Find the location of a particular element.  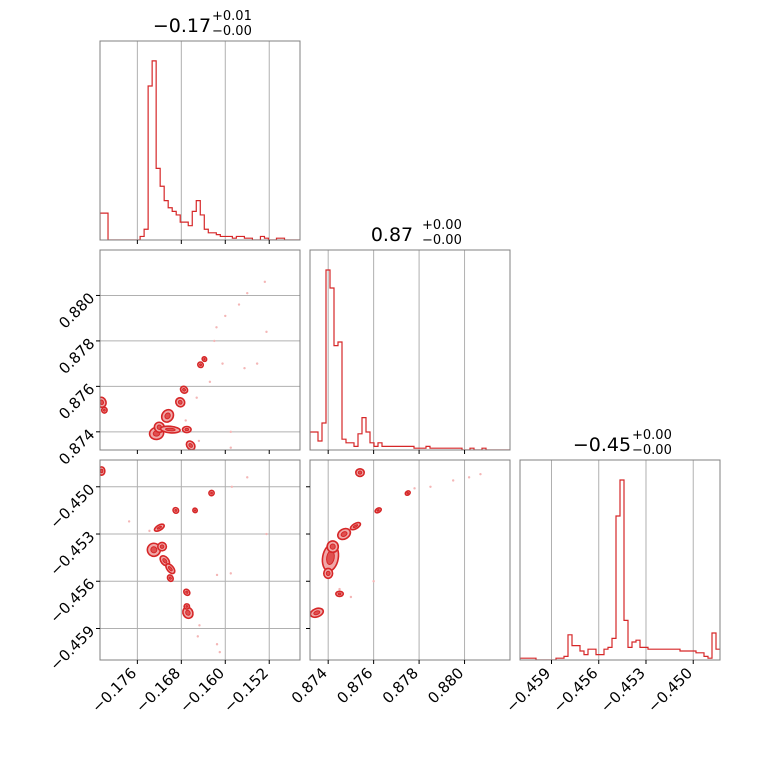

y-tick-label: −0.453 is located at coordinates (72, 554).